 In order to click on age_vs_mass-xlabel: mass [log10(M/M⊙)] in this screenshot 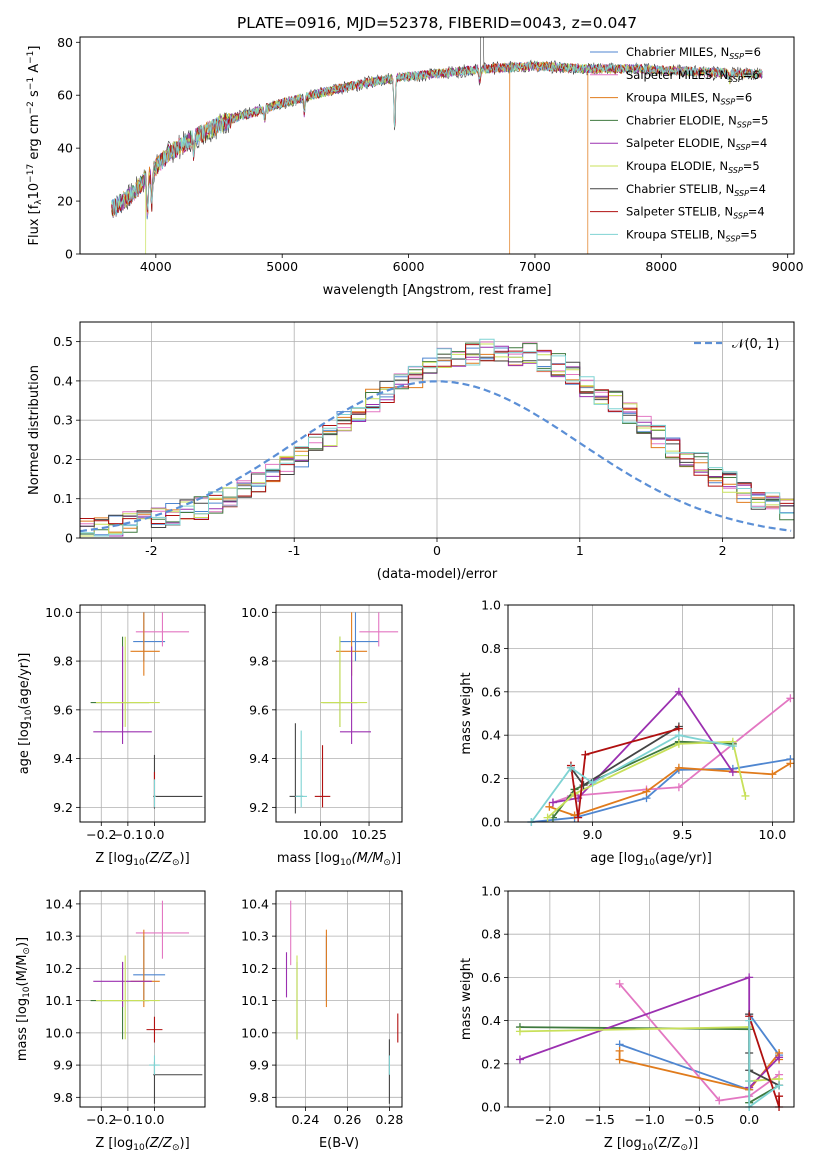, I will do `click(339, 859)`.